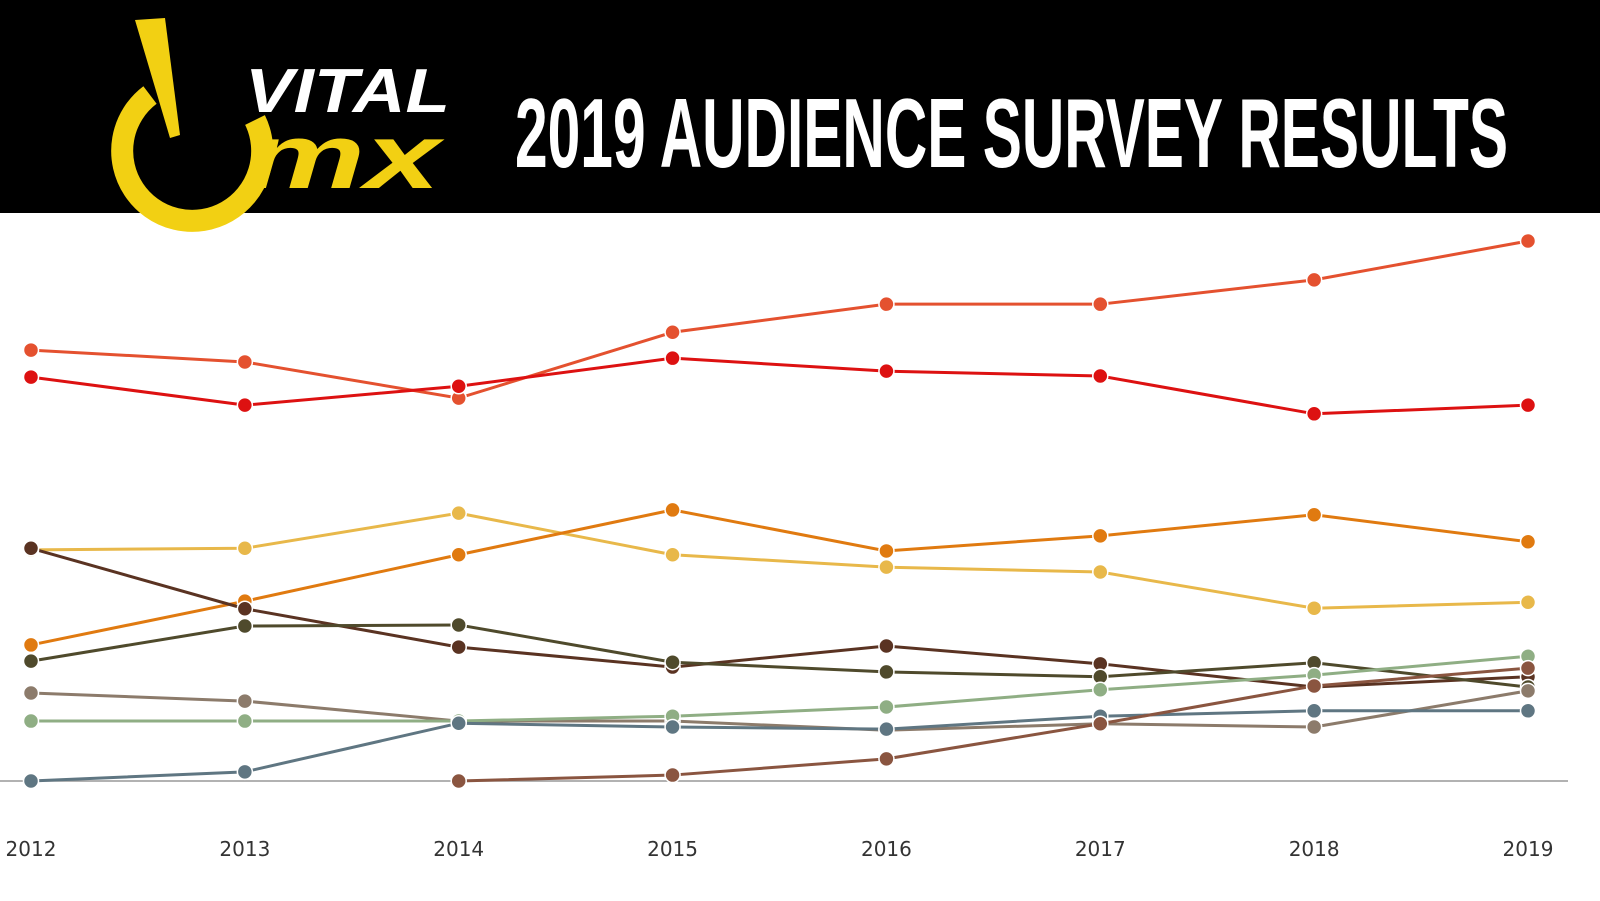 The image size is (1600, 901). I want to click on x-tick-label: 2016, so click(886, 849).